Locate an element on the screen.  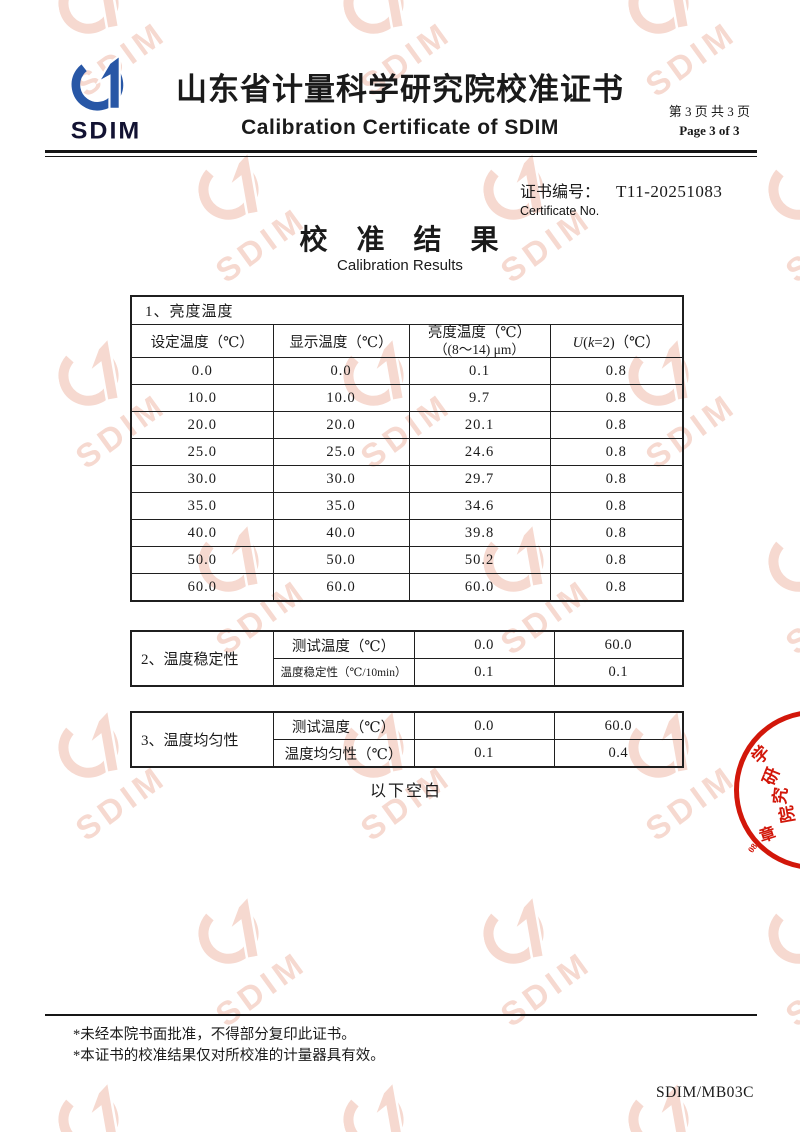
certificate-number-block: 证书编号： T11-20251083 Certificate No. is located at coordinates (621, 198).